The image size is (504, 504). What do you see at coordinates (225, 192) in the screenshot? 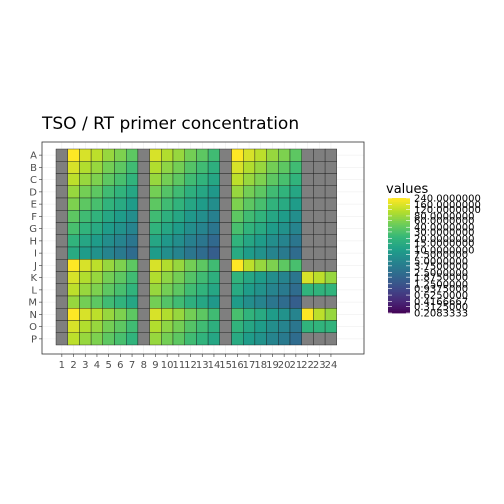
I see `heatmap-cell-D15` at bounding box center [225, 192].